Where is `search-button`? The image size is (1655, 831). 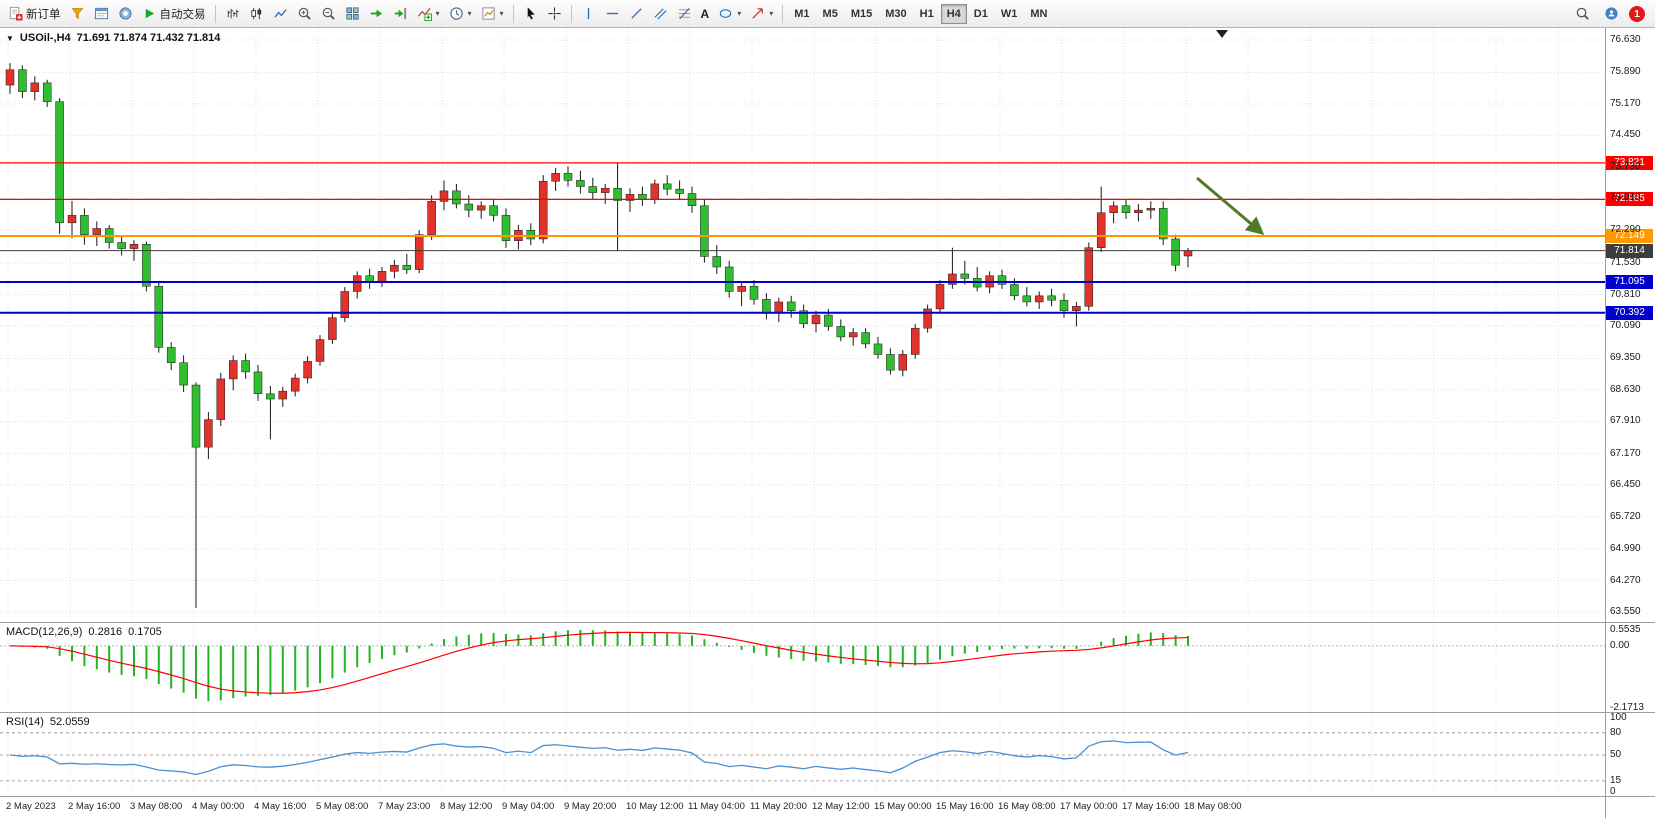 search-button is located at coordinates (1582, 14).